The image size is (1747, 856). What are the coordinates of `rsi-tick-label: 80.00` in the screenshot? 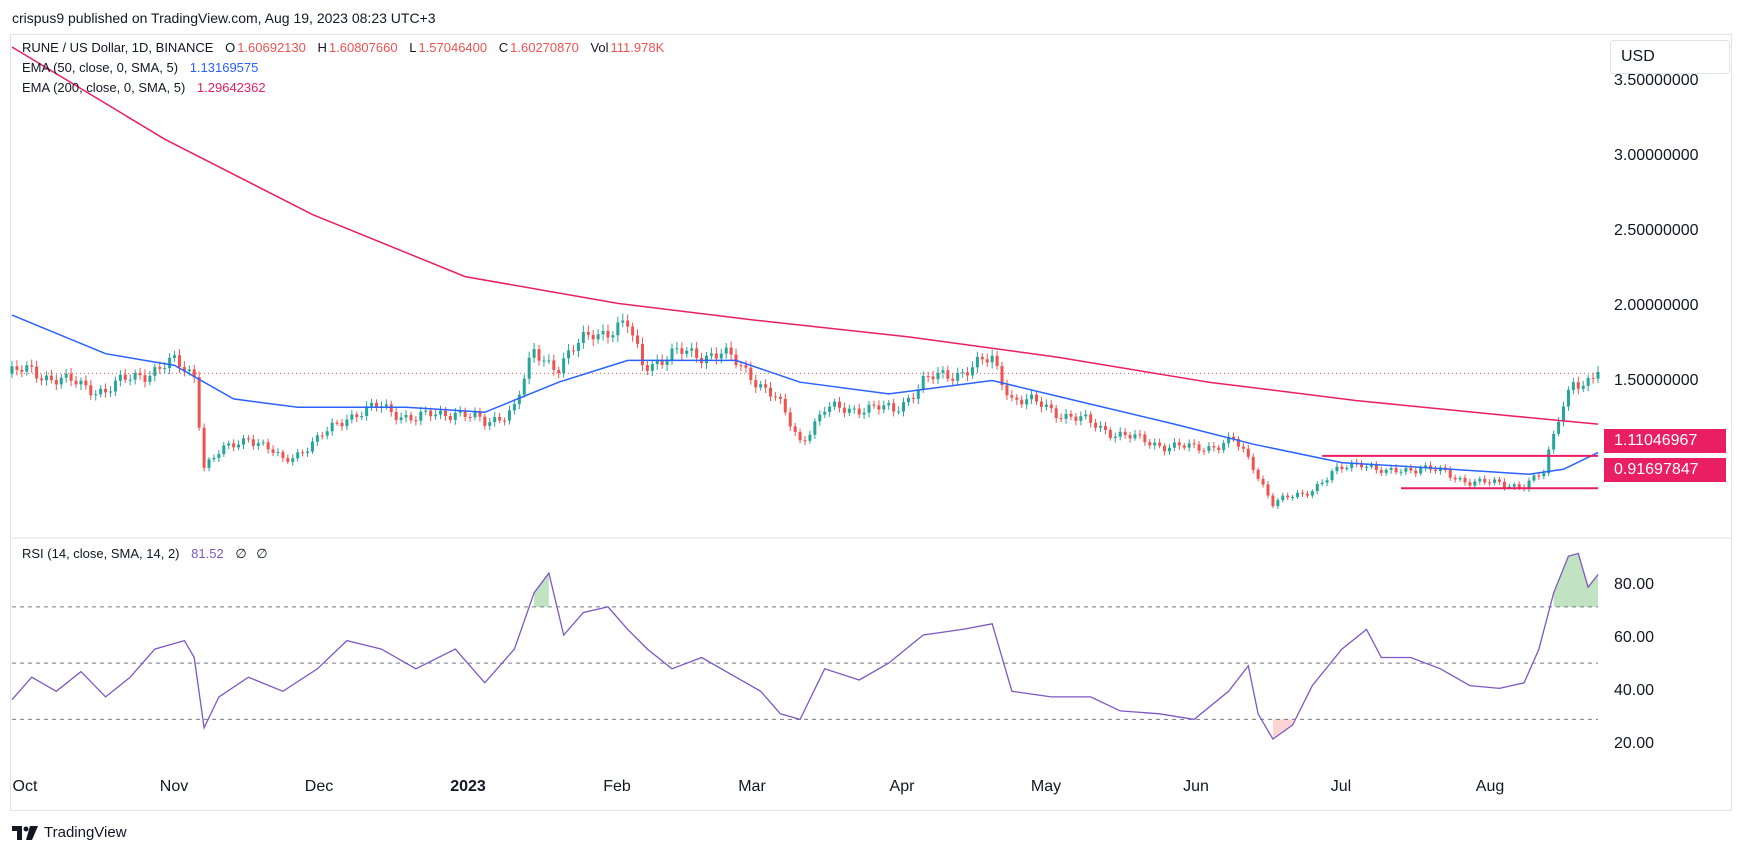 It's located at (1634, 584).